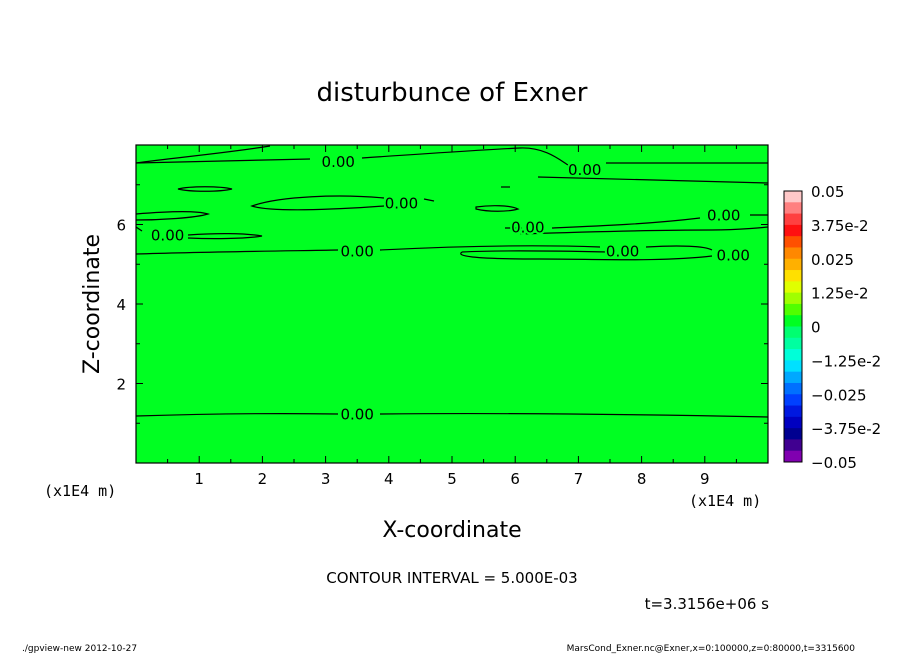  What do you see at coordinates (326, 479) in the screenshot?
I see `x-tick-label: 3` at bounding box center [326, 479].